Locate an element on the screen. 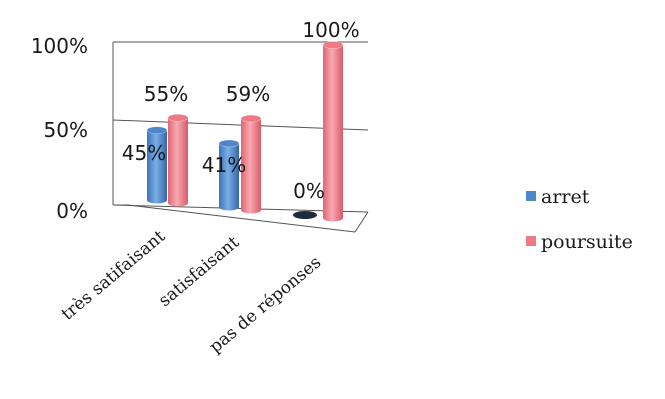  bars-layer is located at coordinates (245, 131).